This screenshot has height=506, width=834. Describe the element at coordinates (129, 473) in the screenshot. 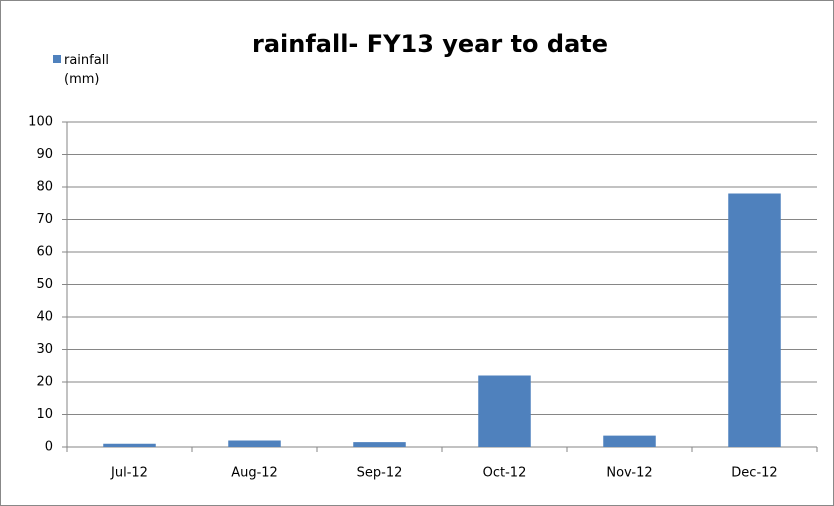

I see `x-tick-label: Jul-12` at that location.